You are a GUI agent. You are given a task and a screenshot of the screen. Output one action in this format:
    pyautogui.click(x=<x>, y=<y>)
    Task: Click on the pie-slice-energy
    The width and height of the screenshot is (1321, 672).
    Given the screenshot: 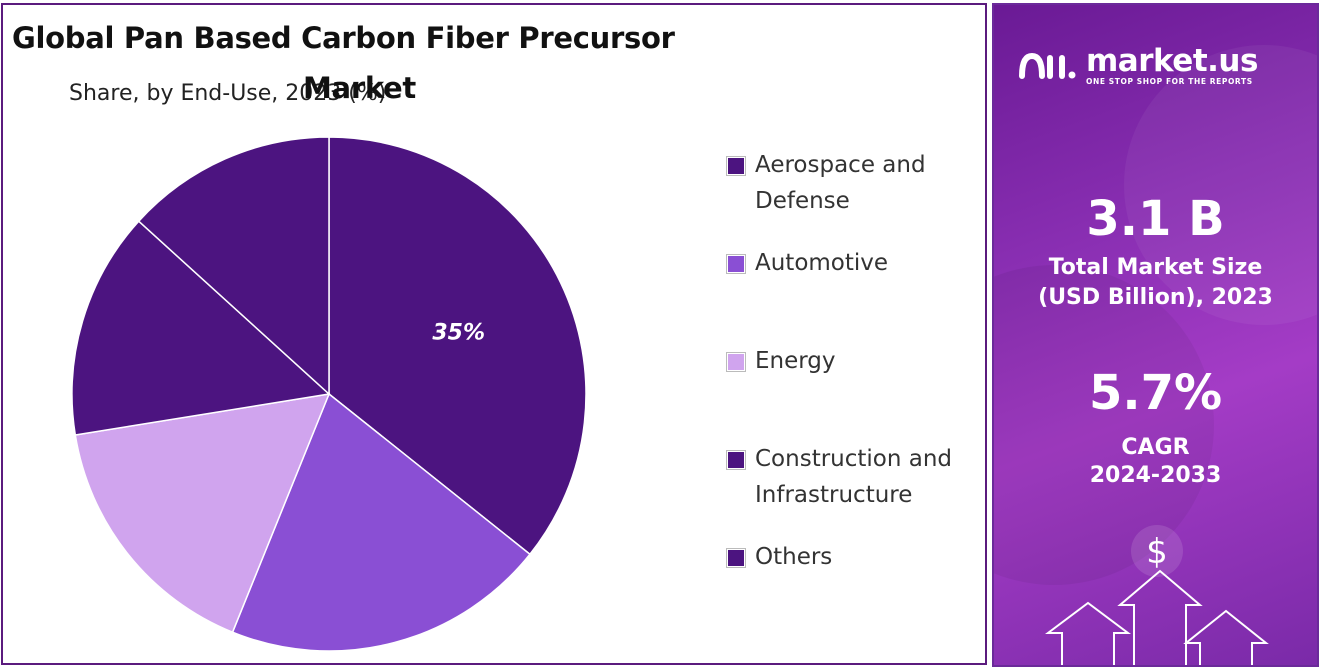 What is the action you would take?
    pyautogui.click(x=202, y=513)
    